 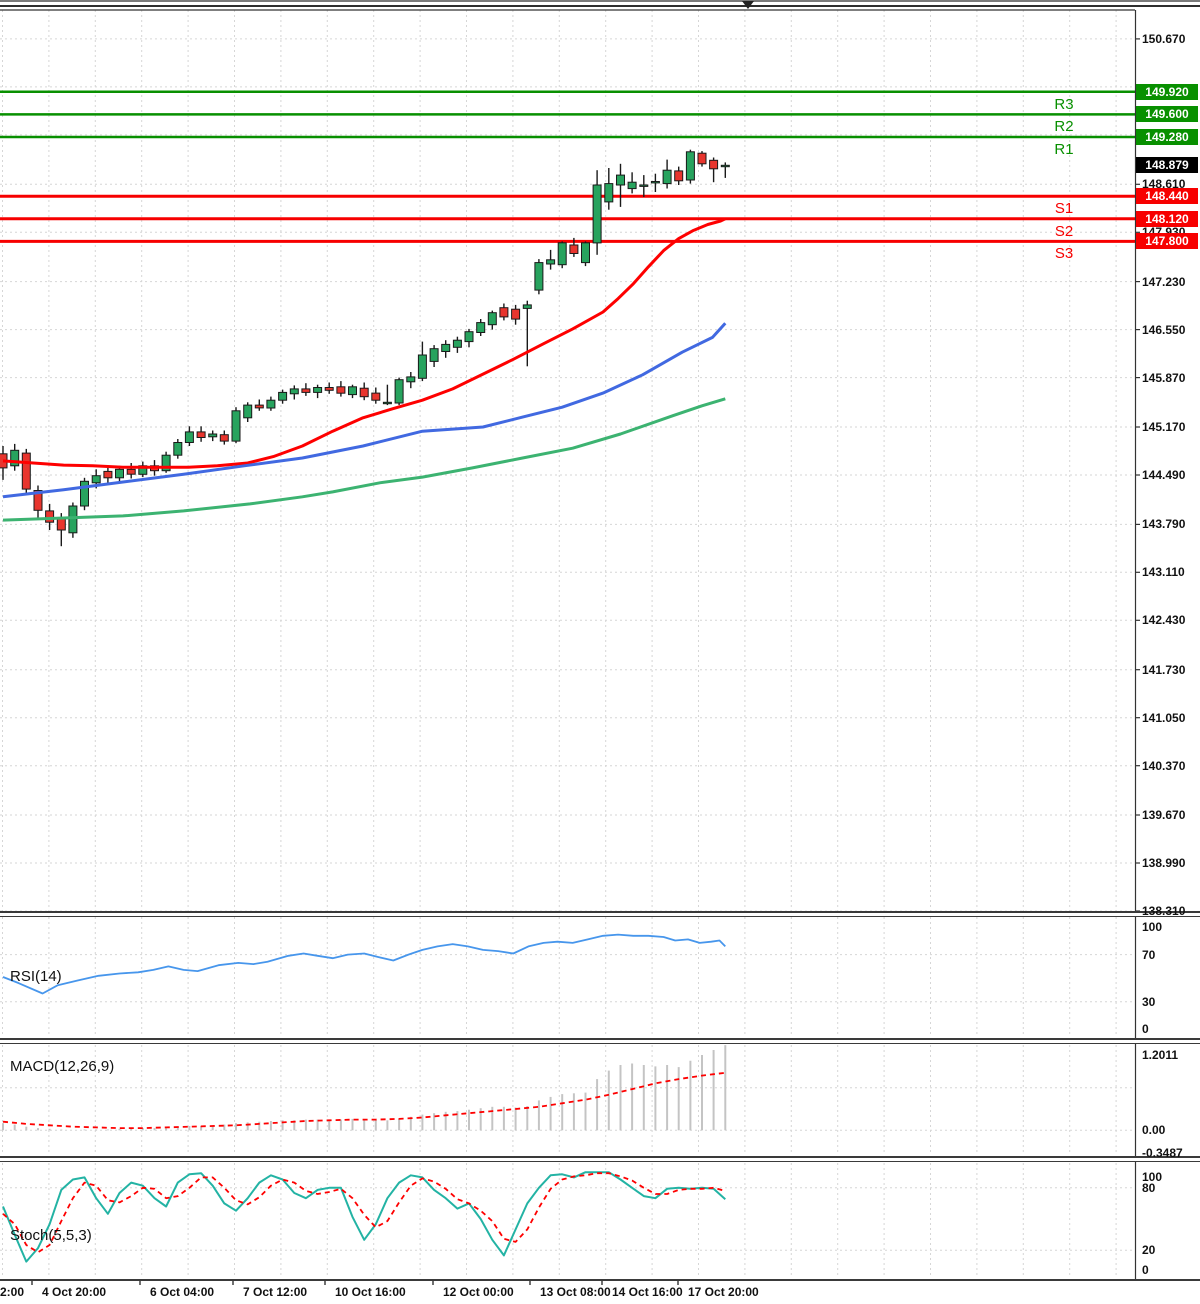 I want to click on price-tick-label: 138.990, so click(x=1164, y=863).